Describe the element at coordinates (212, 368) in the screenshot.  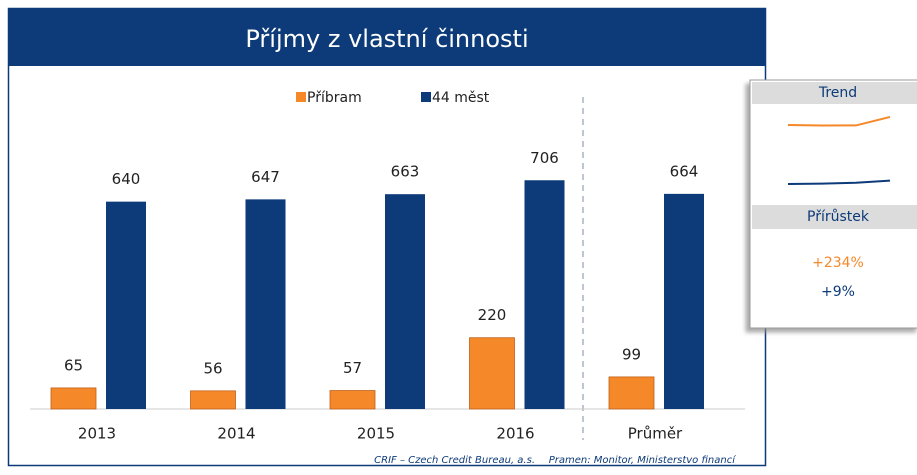
I see `data-label: 56` at that location.